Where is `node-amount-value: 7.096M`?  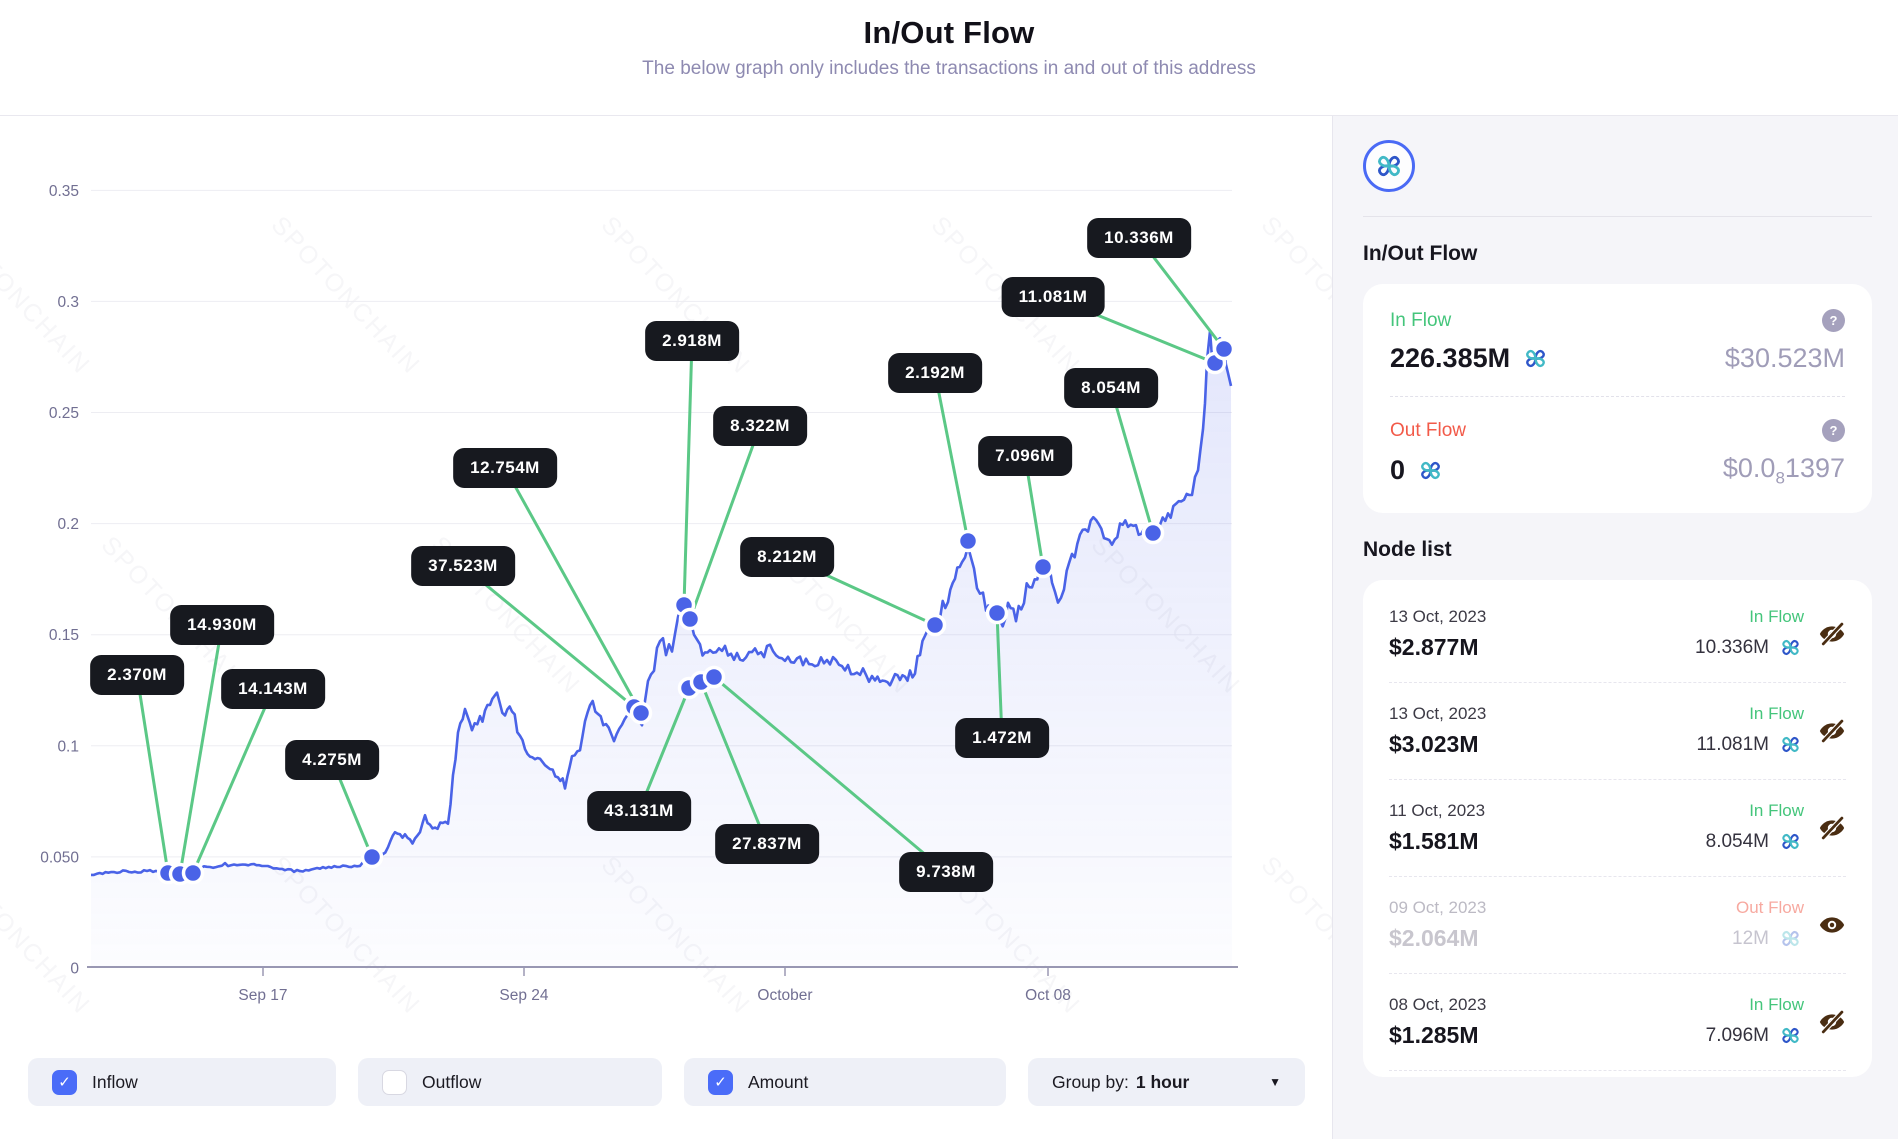
node-amount-value: 7.096M is located at coordinates (1737, 1035).